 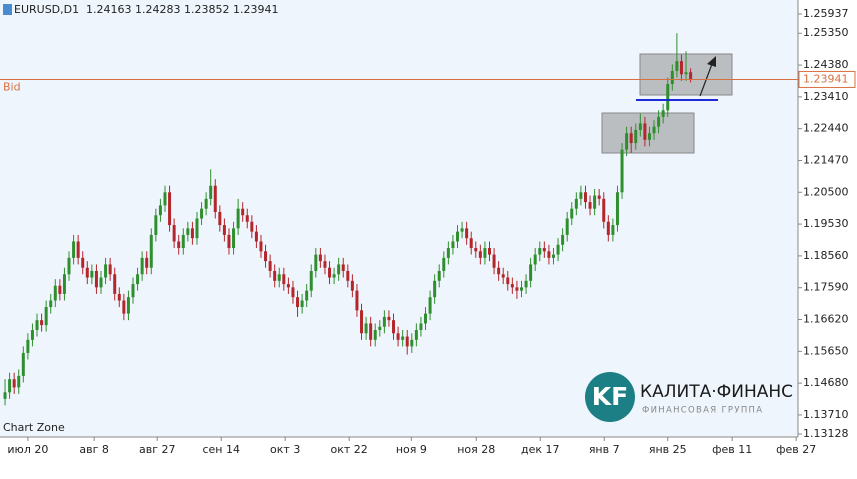 What do you see at coordinates (711, 61) in the screenshot?
I see `arrow-head` at bounding box center [711, 61].